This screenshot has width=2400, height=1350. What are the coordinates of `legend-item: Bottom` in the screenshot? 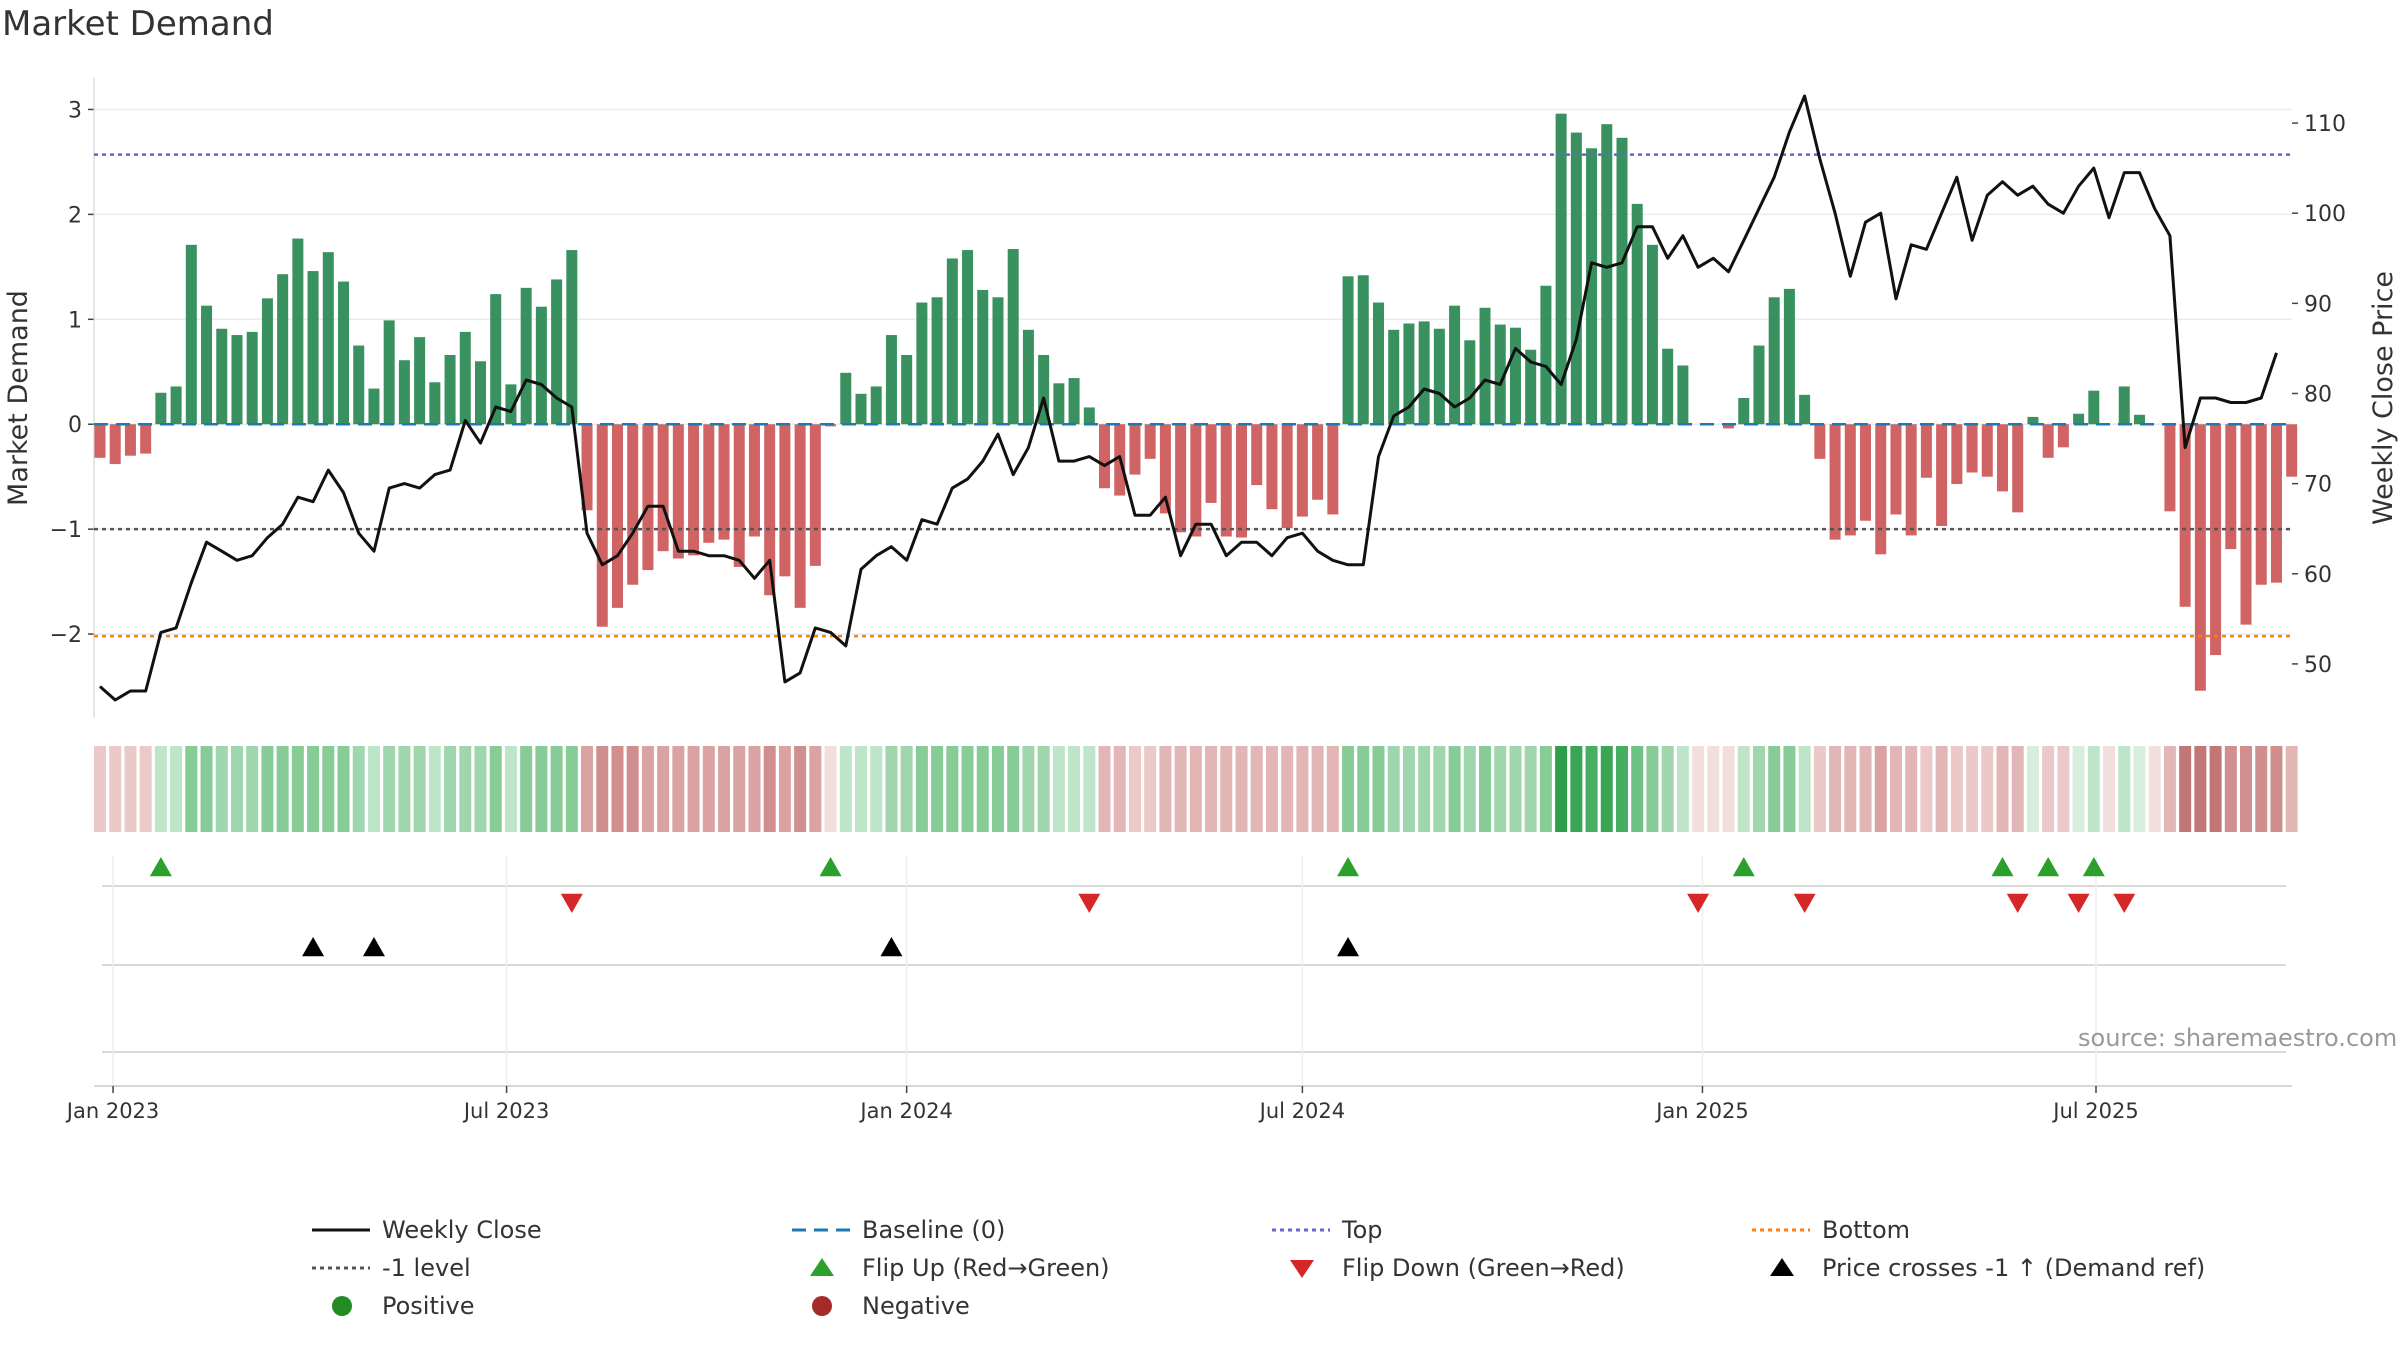 It's located at (1825, 1230).